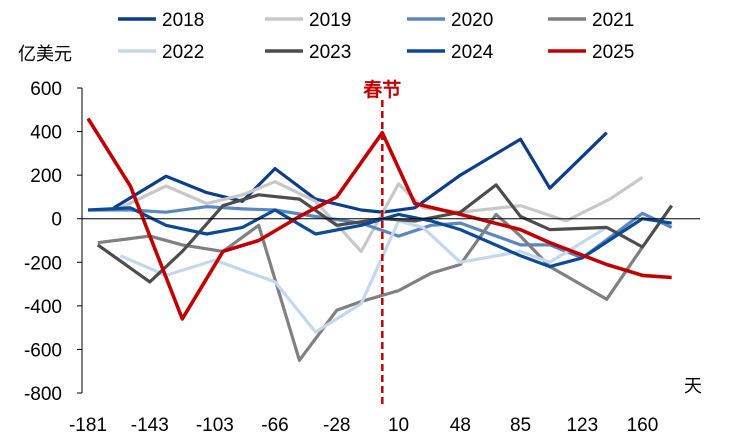 The width and height of the screenshot is (730, 442). What do you see at coordinates (274, 425) in the screenshot?
I see `x-tick-label: -66` at bounding box center [274, 425].